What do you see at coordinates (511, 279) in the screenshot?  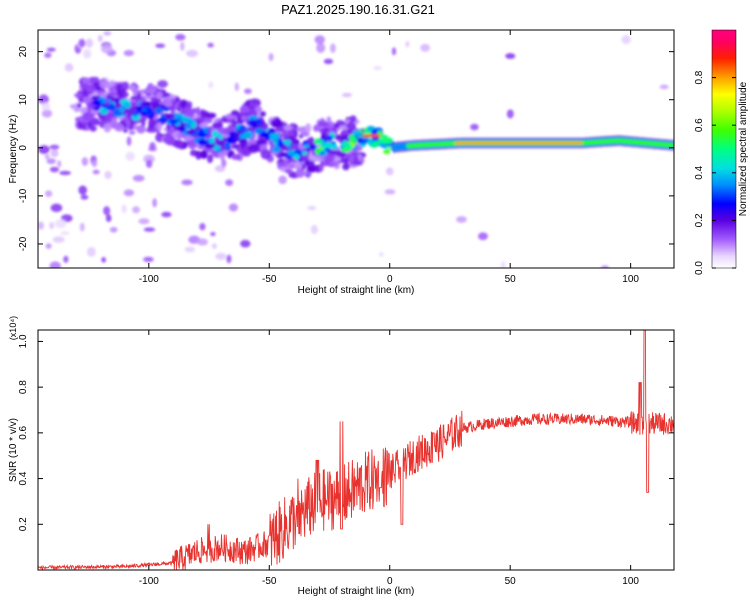 I see `x-tick-label: 50` at bounding box center [511, 279].